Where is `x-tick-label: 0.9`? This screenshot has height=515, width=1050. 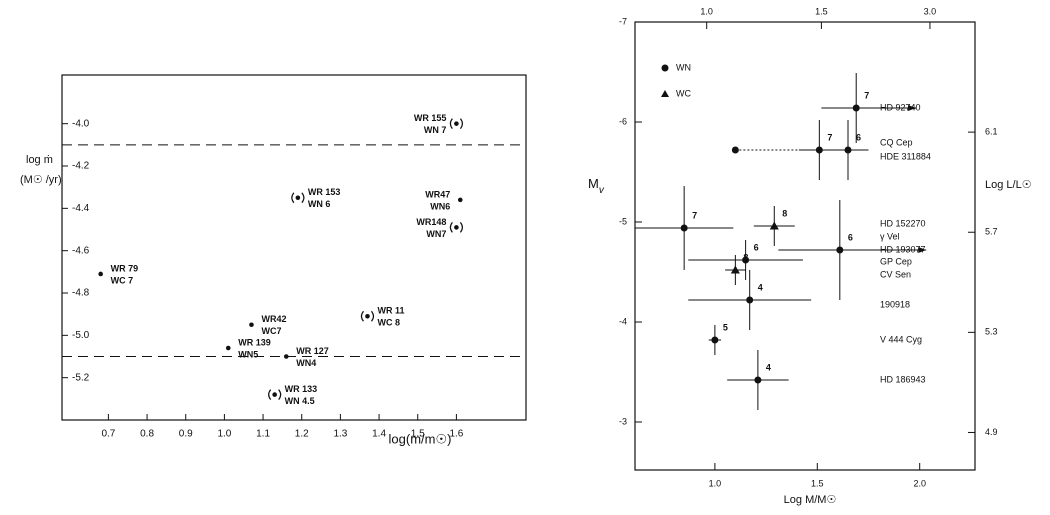 x-tick-label: 0.9 is located at coordinates (186, 434).